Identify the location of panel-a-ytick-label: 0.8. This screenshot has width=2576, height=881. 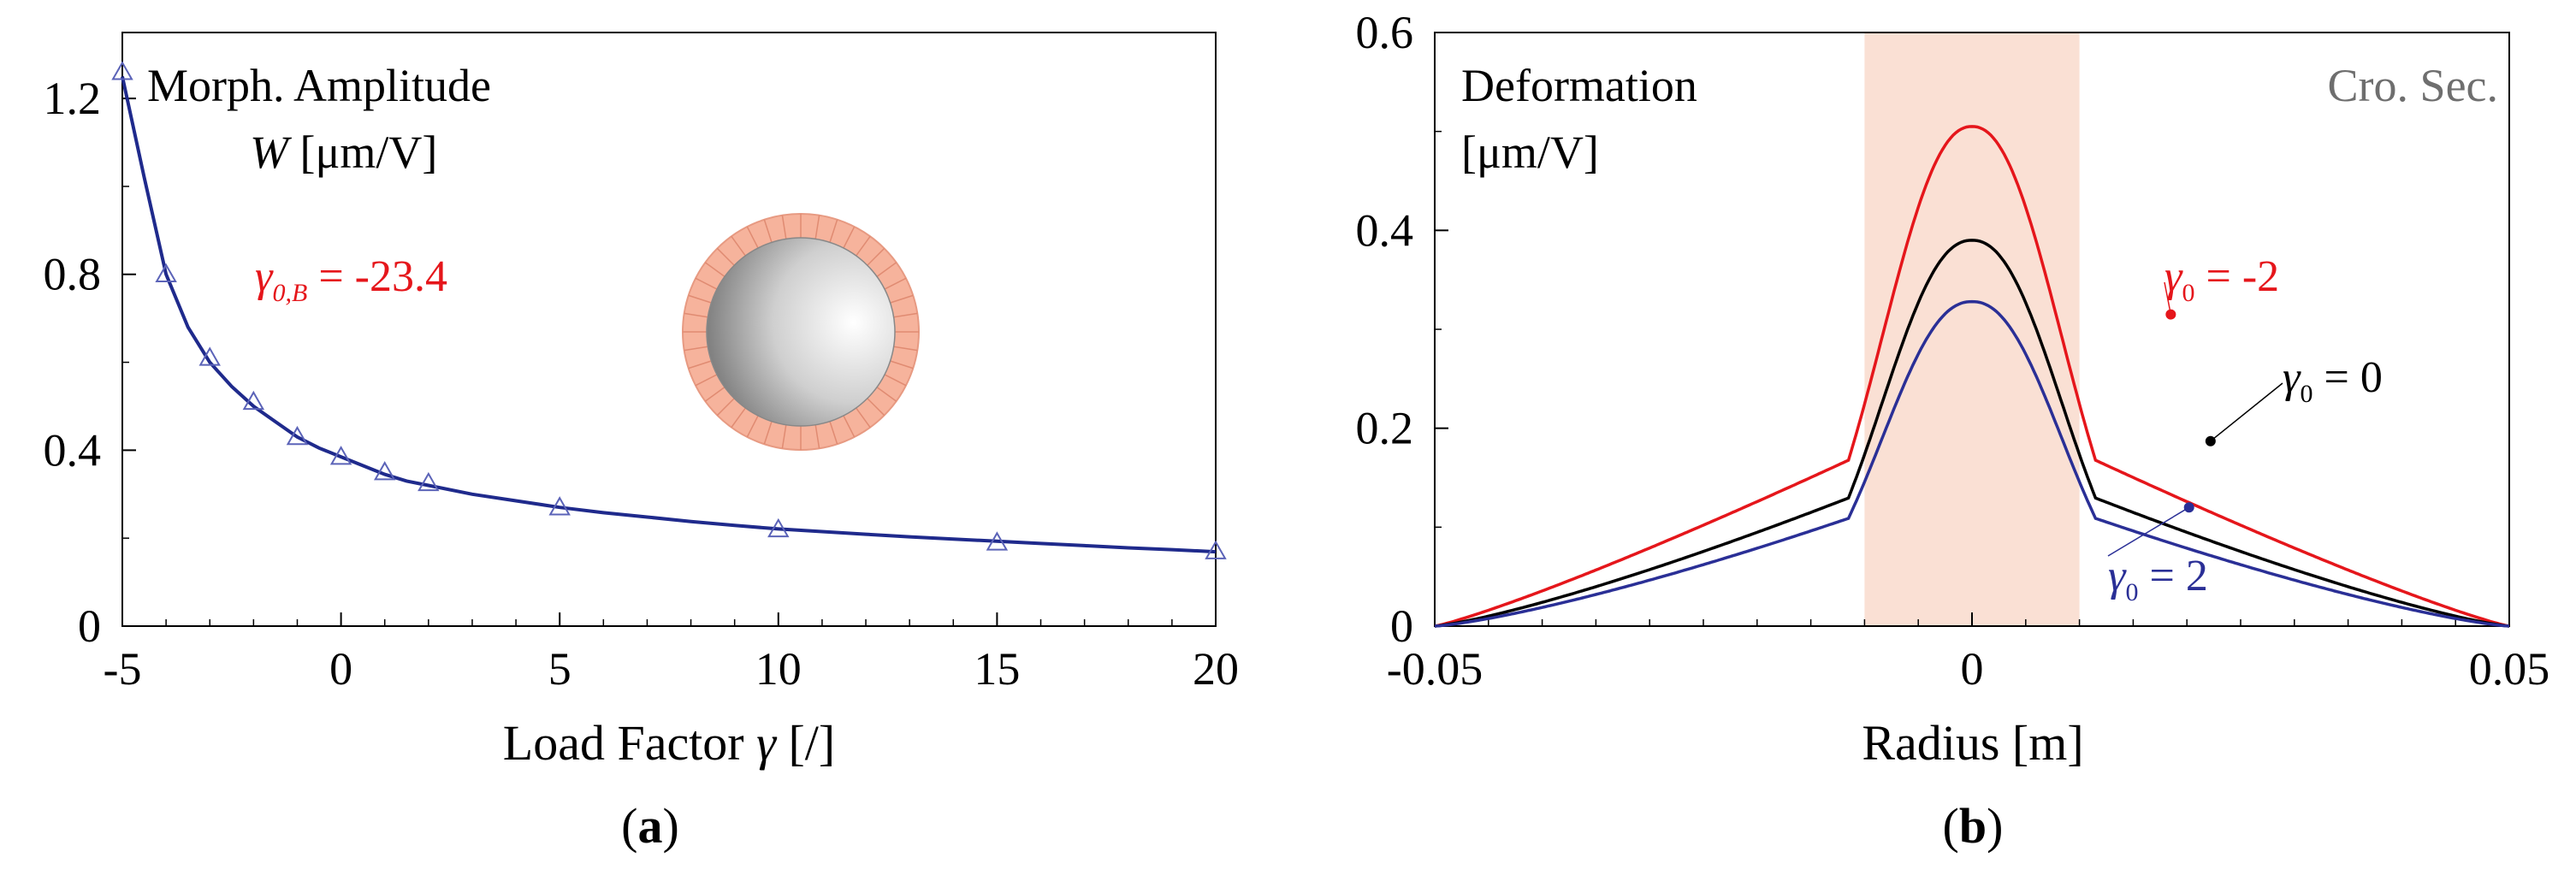
(73, 274).